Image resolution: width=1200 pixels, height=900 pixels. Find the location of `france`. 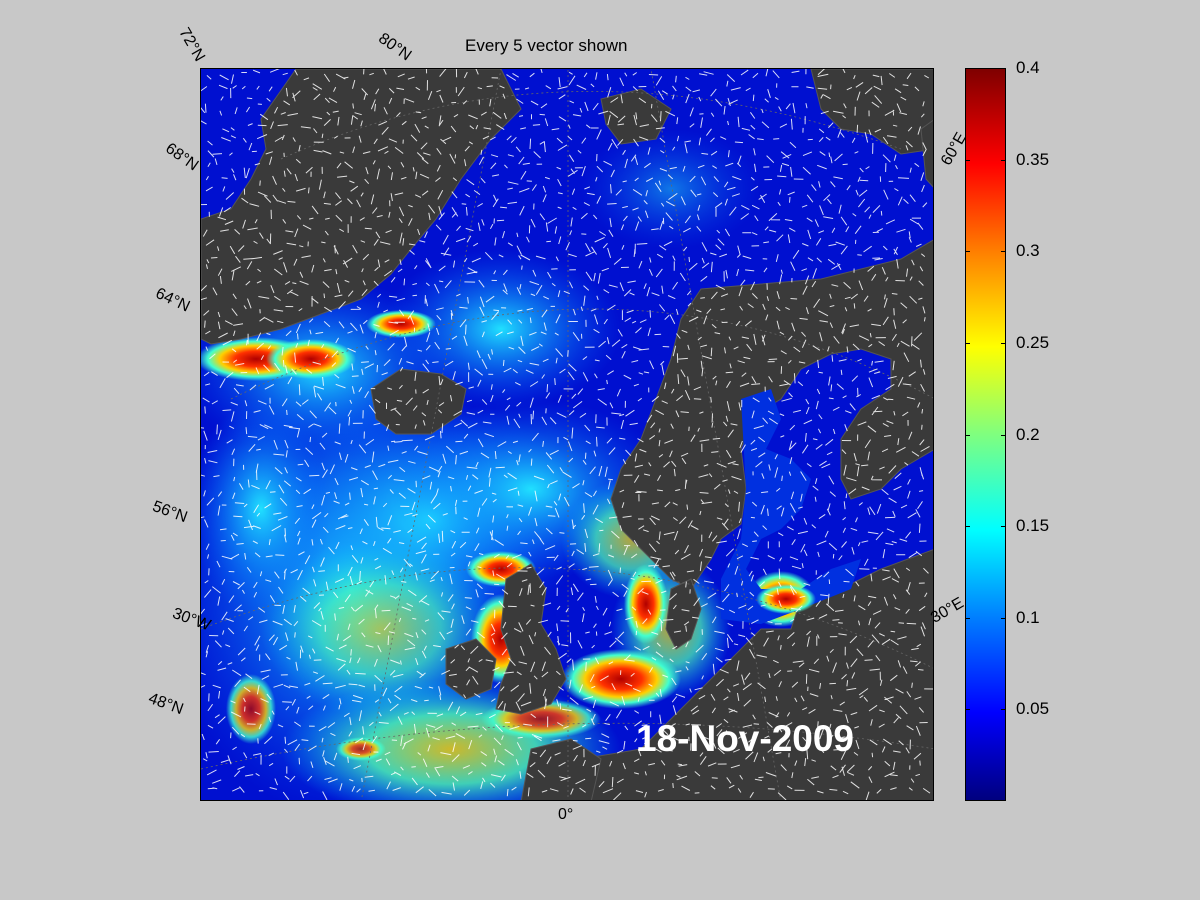

france is located at coordinates (561, 769).